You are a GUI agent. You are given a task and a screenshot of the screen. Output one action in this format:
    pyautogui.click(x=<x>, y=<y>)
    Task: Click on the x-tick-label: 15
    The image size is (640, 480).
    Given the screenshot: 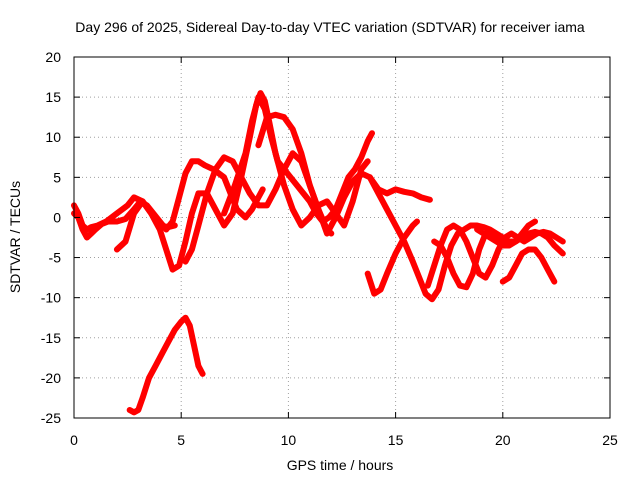 What is the action you would take?
    pyautogui.click(x=396, y=440)
    